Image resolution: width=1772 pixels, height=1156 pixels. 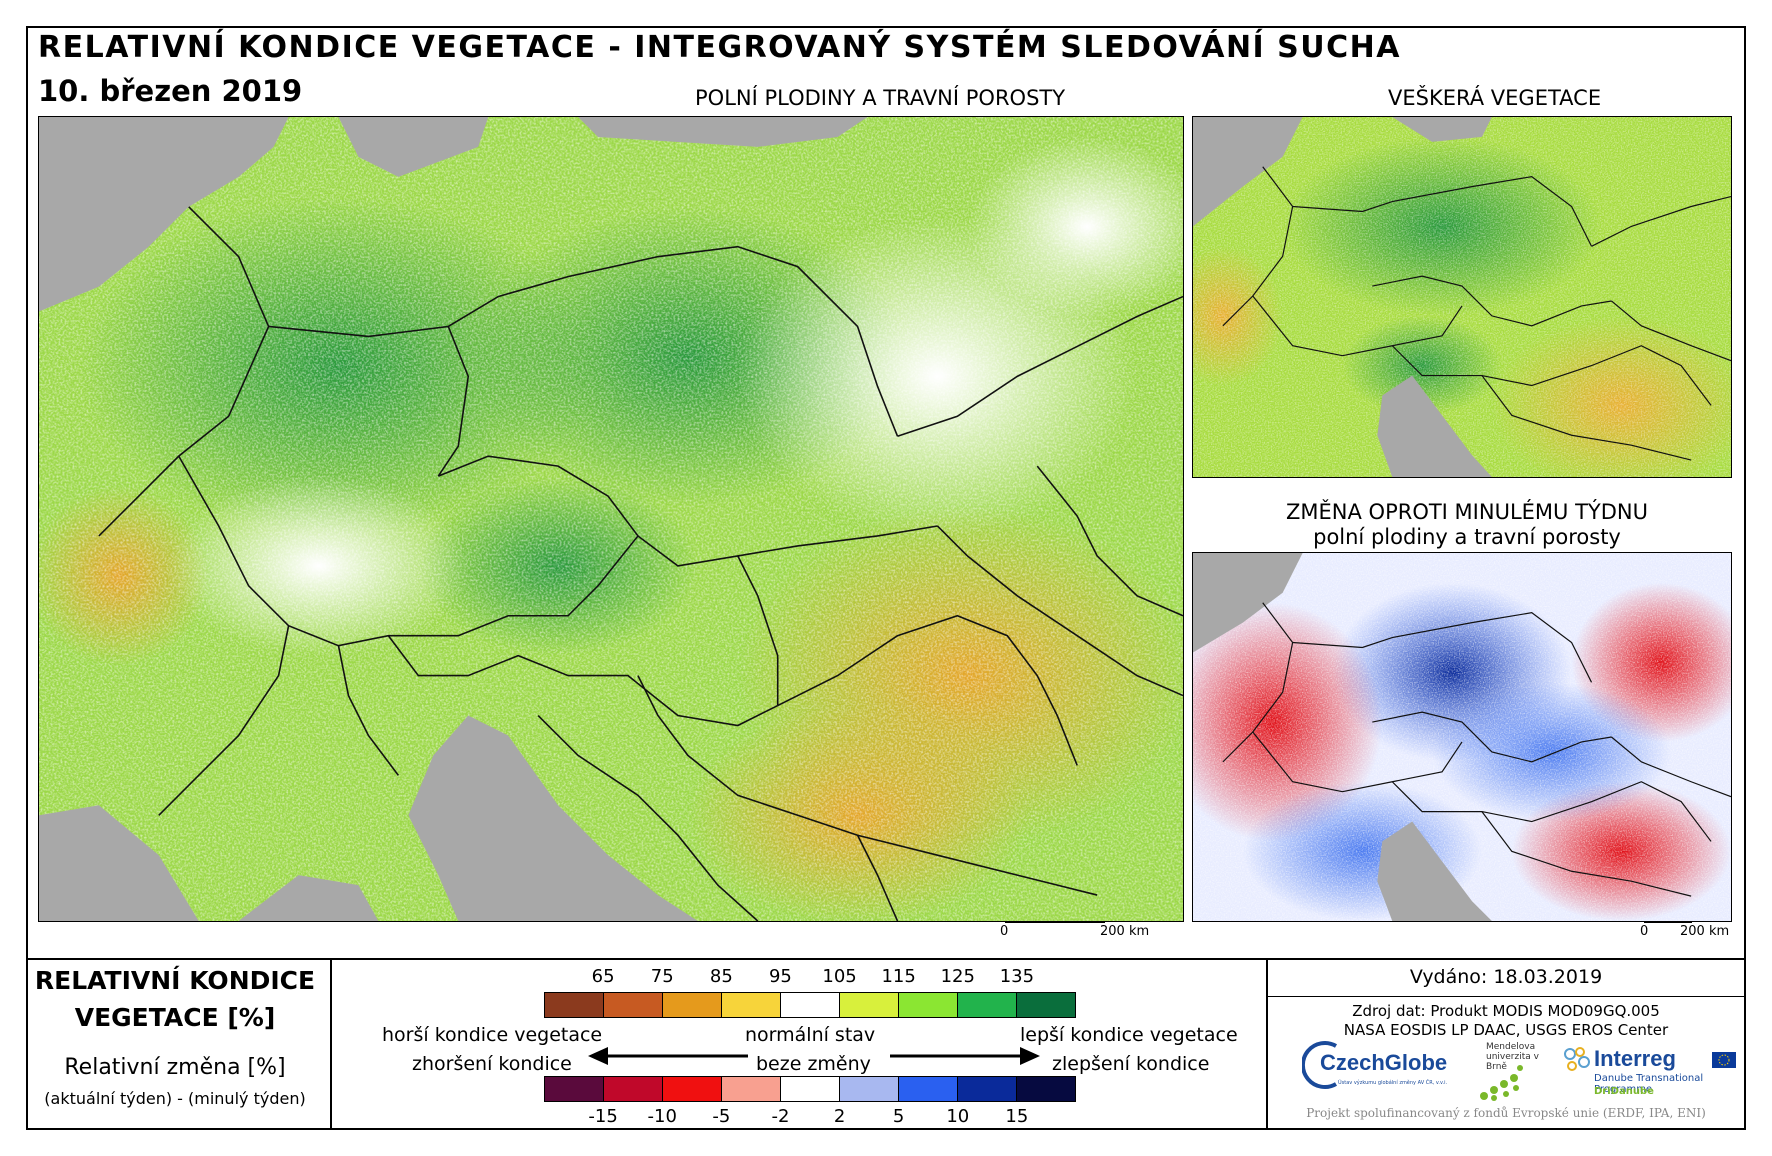 What do you see at coordinates (780, 976) in the screenshot?
I see `condition-tick-label: 95` at bounding box center [780, 976].